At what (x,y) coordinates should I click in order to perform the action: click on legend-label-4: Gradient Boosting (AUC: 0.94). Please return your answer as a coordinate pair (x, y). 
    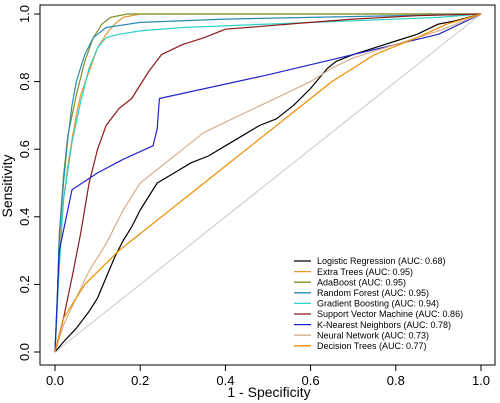
    Looking at the image, I should click on (378, 304).